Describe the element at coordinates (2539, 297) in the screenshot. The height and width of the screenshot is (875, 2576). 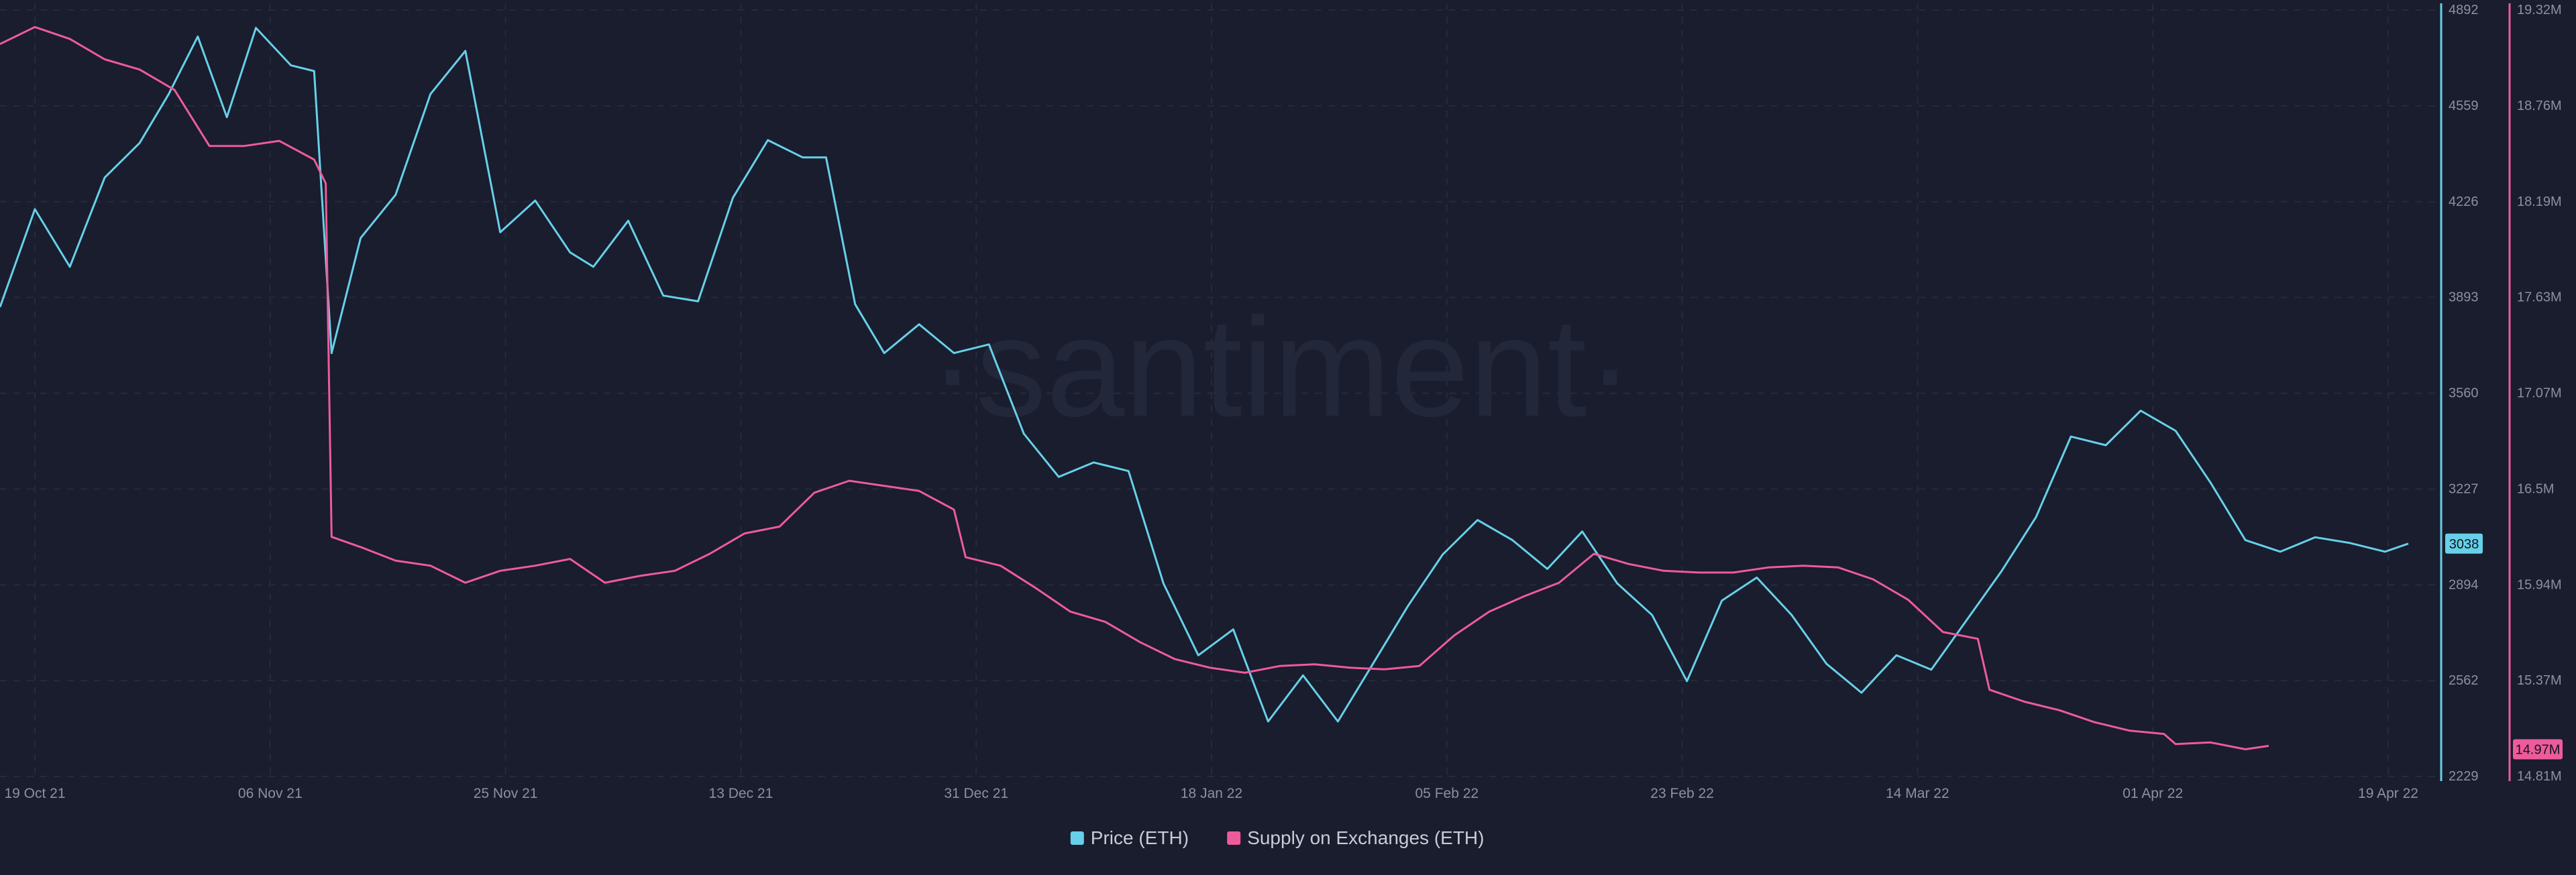
I see `supply-axis-tick: 17.63M` at that location.